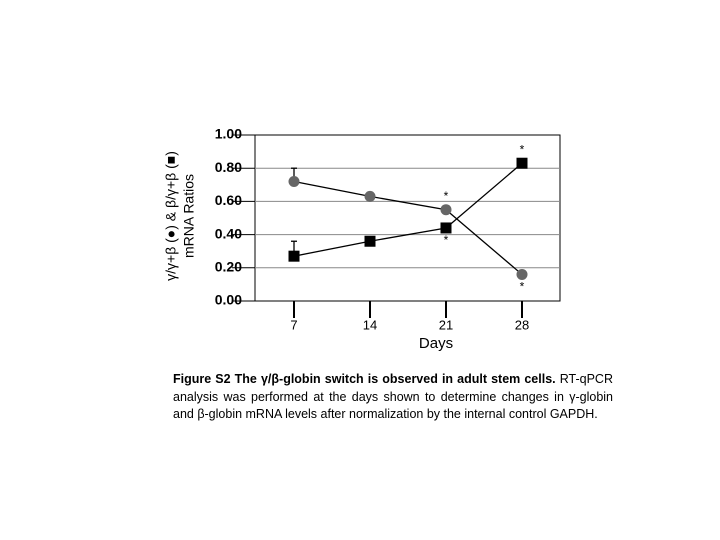 This screenshot has width=720, height=540. I want to click on x-tick-label: 7, so click(293, 324).